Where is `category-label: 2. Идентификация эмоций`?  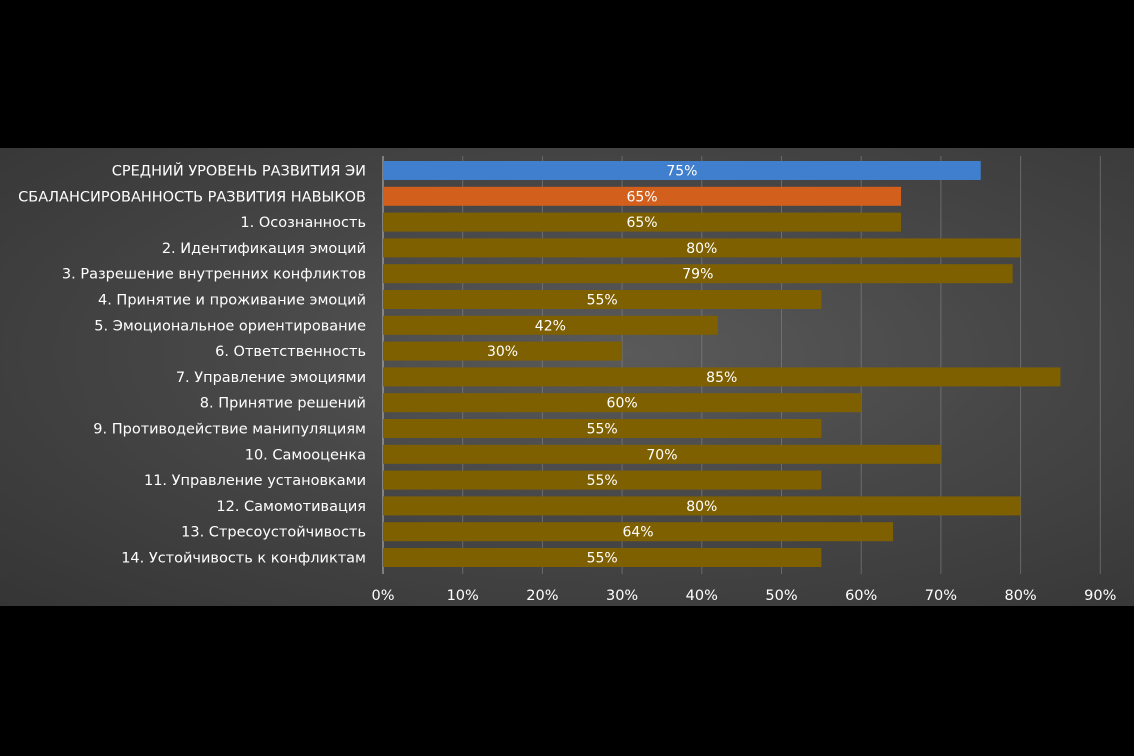
category-label: 2. Идентификация эмоций is located at coordinates (264, 249).